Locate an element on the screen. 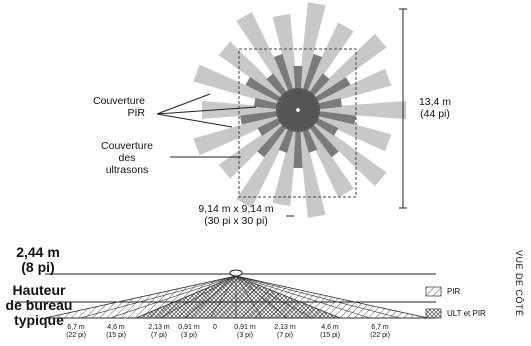 This screenshot has width=531, height=346. side-coverage-cones is located at coordinates (236, 297).